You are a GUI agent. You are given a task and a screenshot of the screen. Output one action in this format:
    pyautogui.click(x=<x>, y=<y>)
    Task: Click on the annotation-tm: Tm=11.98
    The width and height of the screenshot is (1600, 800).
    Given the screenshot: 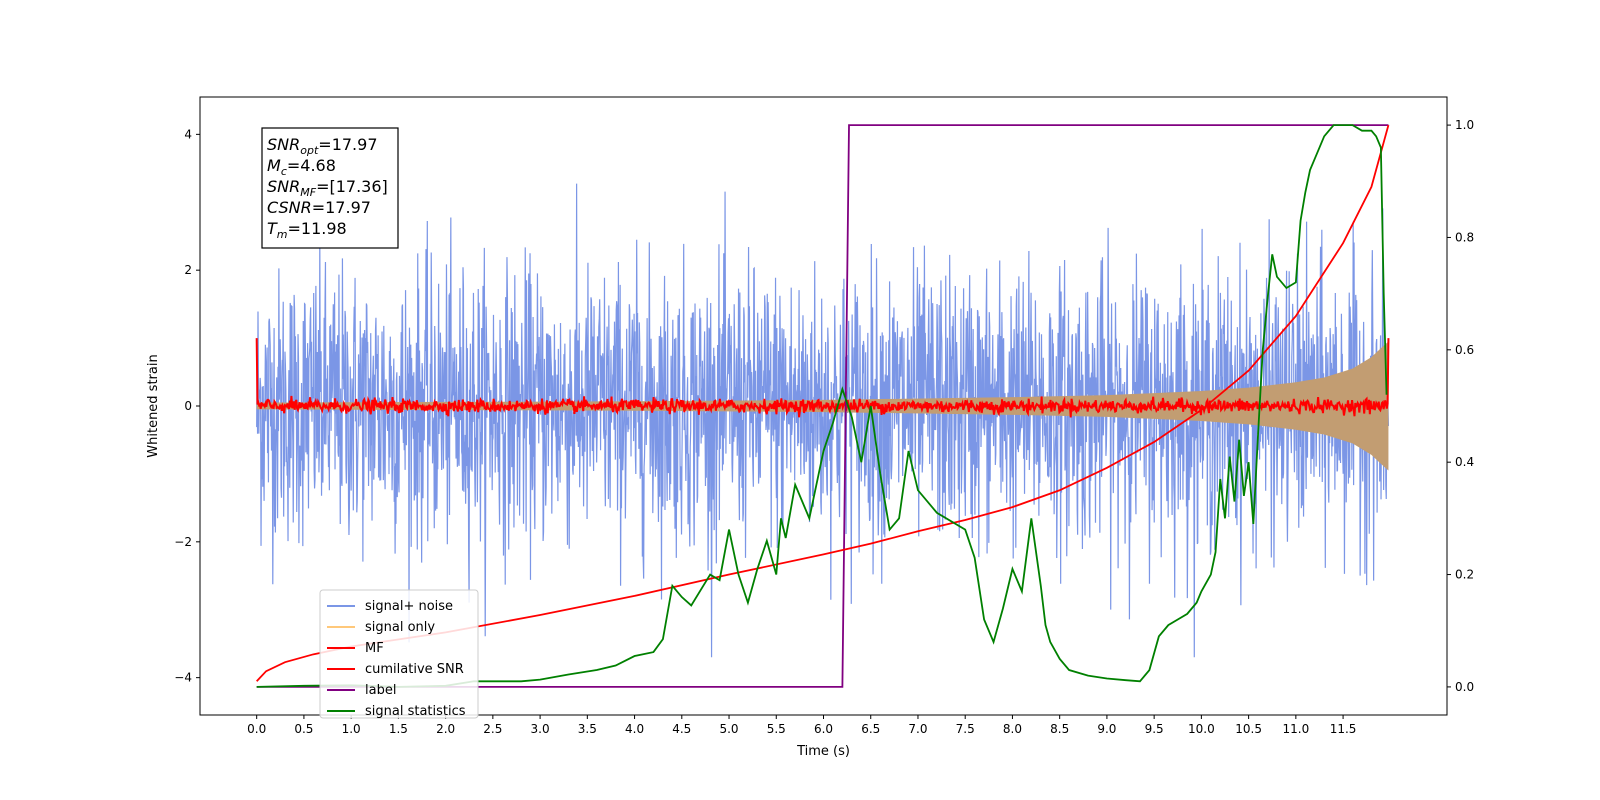 What is the action you would take?
    pyautogui.click(x=307, y=230)
    